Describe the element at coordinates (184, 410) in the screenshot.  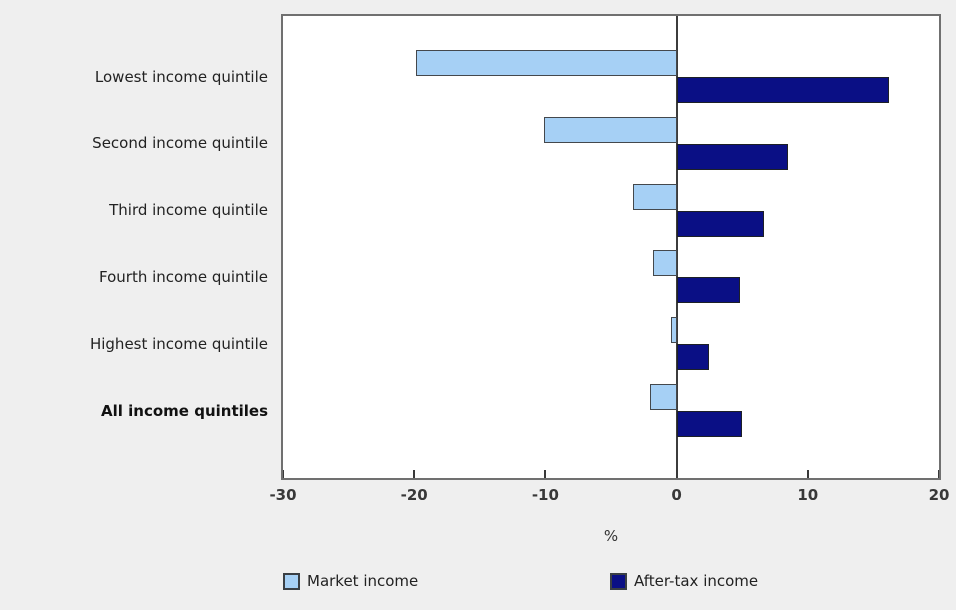
I see `category-label: All income quintiles` at that location.